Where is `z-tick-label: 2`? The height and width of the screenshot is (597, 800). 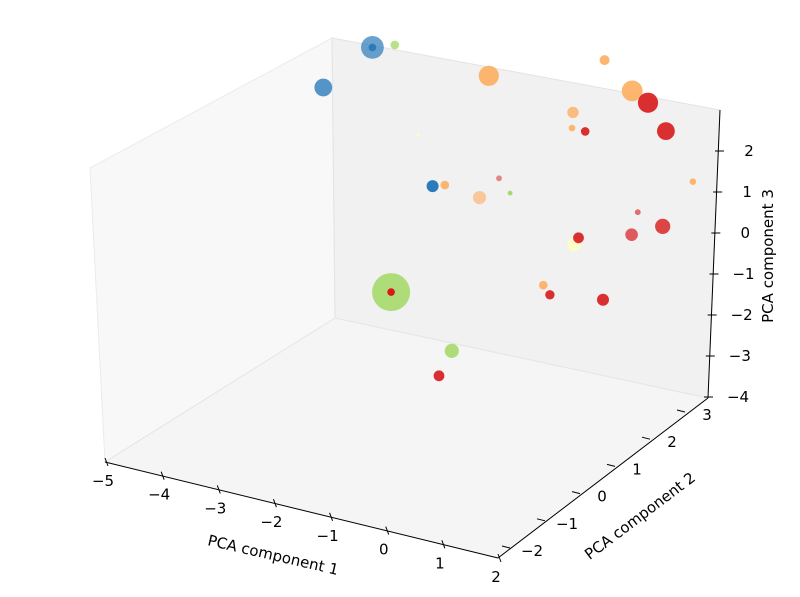
z-tick-label: 2 is located at coordinates (749, 151).